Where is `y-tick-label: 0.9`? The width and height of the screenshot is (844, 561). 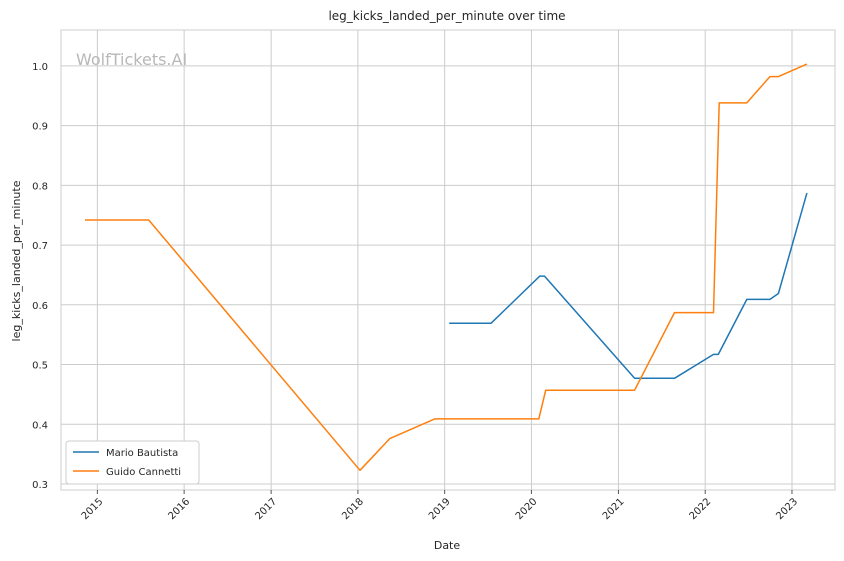
y-tick-label: 0.9 is located at coordinates (40, 127).